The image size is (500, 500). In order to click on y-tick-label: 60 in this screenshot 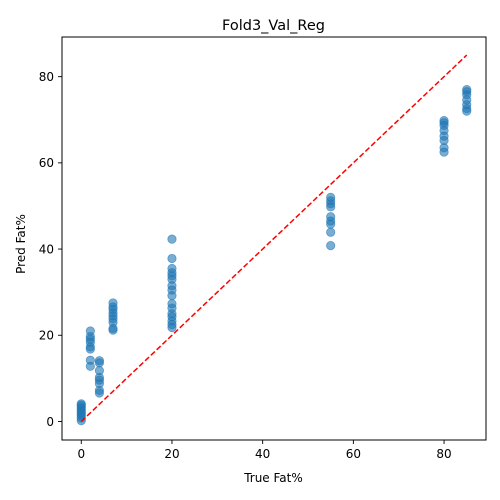, I will do `click(46, 163)`.